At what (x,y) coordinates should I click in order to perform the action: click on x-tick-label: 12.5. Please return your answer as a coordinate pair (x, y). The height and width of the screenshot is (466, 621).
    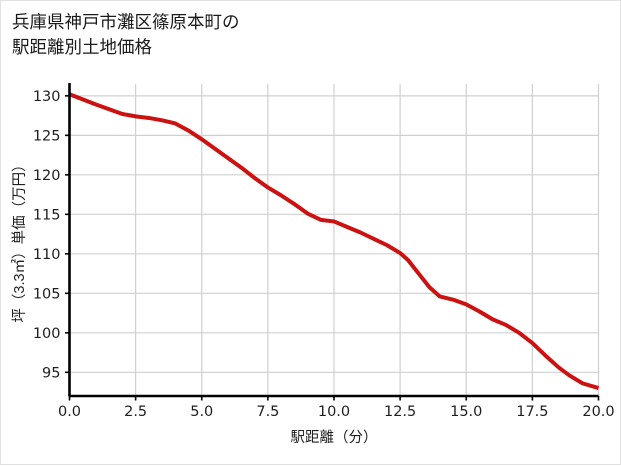
    Looking at the image, I should click on (400, 412).